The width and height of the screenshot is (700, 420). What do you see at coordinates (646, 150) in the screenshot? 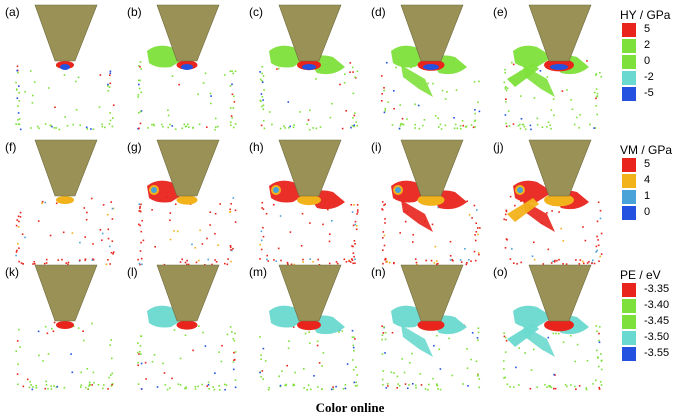
I see `legend-title: VM / GPa` at bounding box center [646, 150].